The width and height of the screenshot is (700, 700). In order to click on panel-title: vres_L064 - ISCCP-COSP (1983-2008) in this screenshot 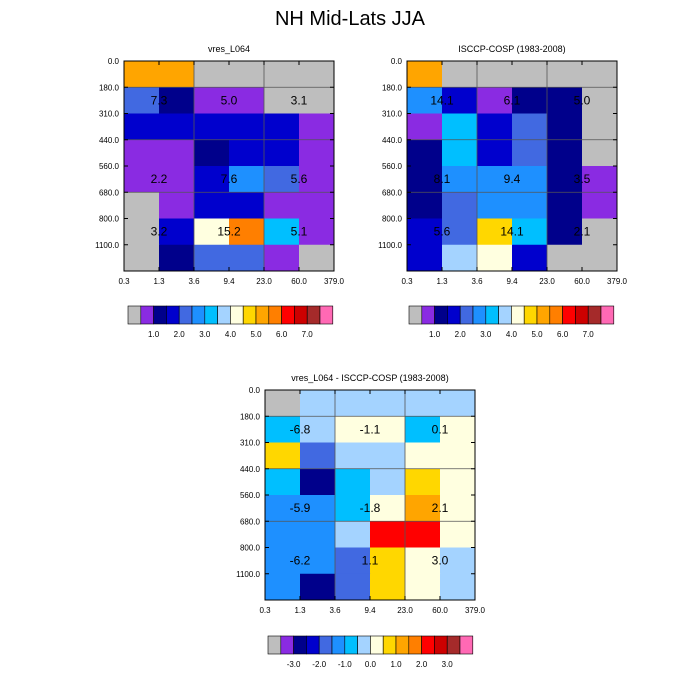, I will do `click(369, 378)`.